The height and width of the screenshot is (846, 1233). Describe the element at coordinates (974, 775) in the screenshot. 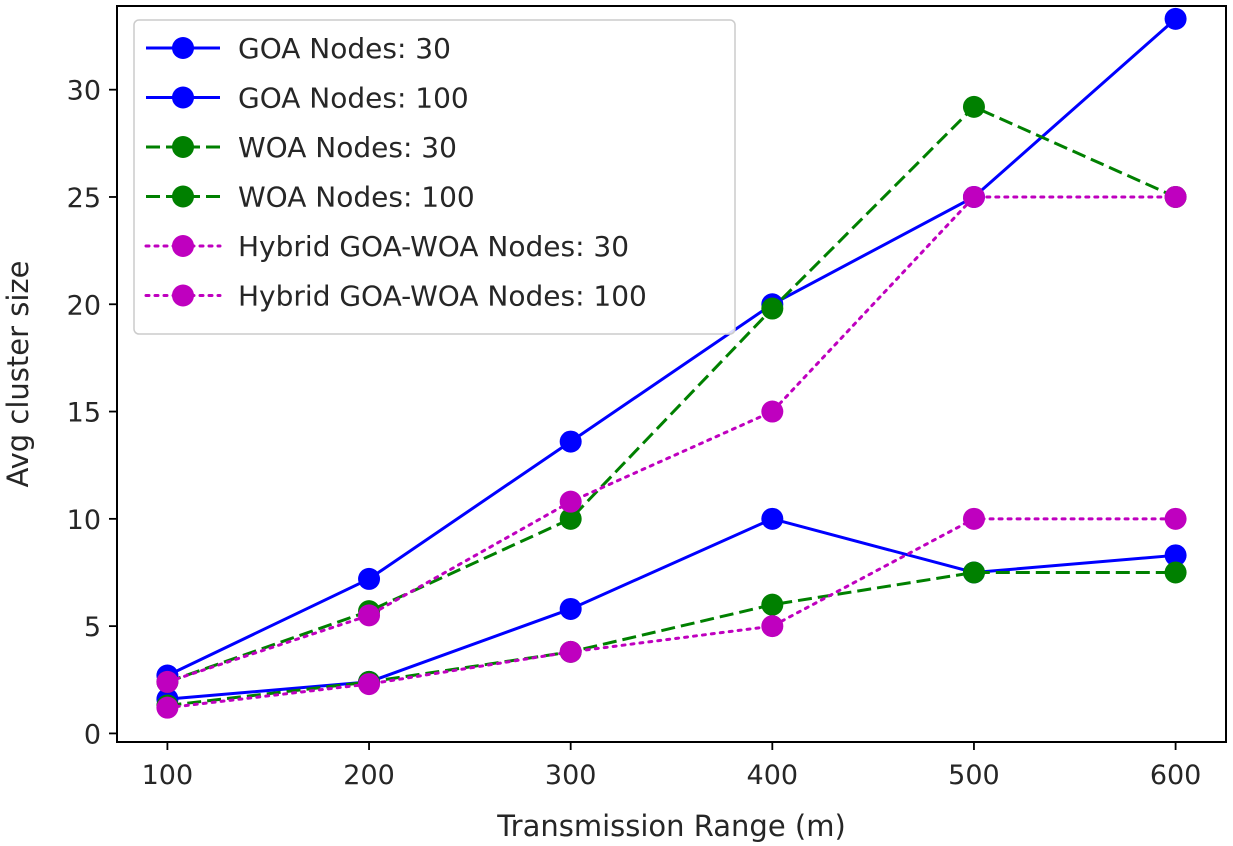

I see `x-tick-label: 500` at that location.